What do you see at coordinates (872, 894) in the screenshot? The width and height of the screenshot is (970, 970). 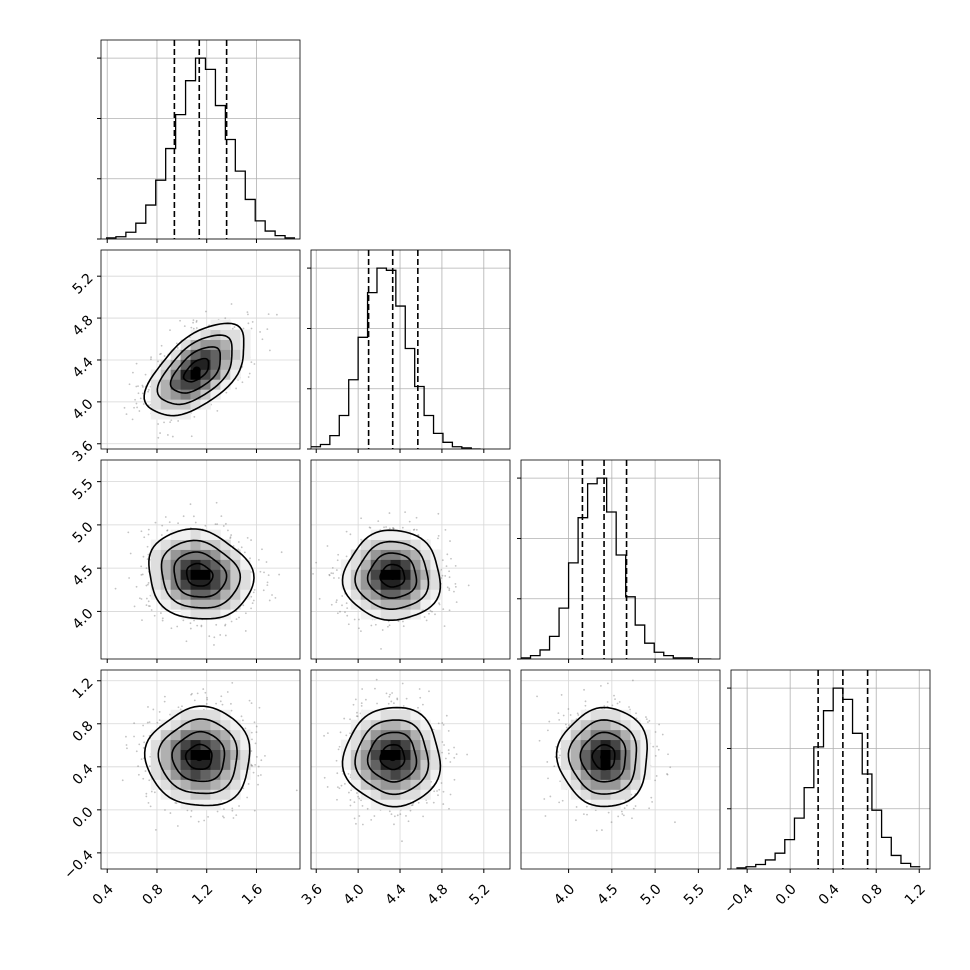 I see `x-tick-label: 0.8` at bounding box center [872, 894].